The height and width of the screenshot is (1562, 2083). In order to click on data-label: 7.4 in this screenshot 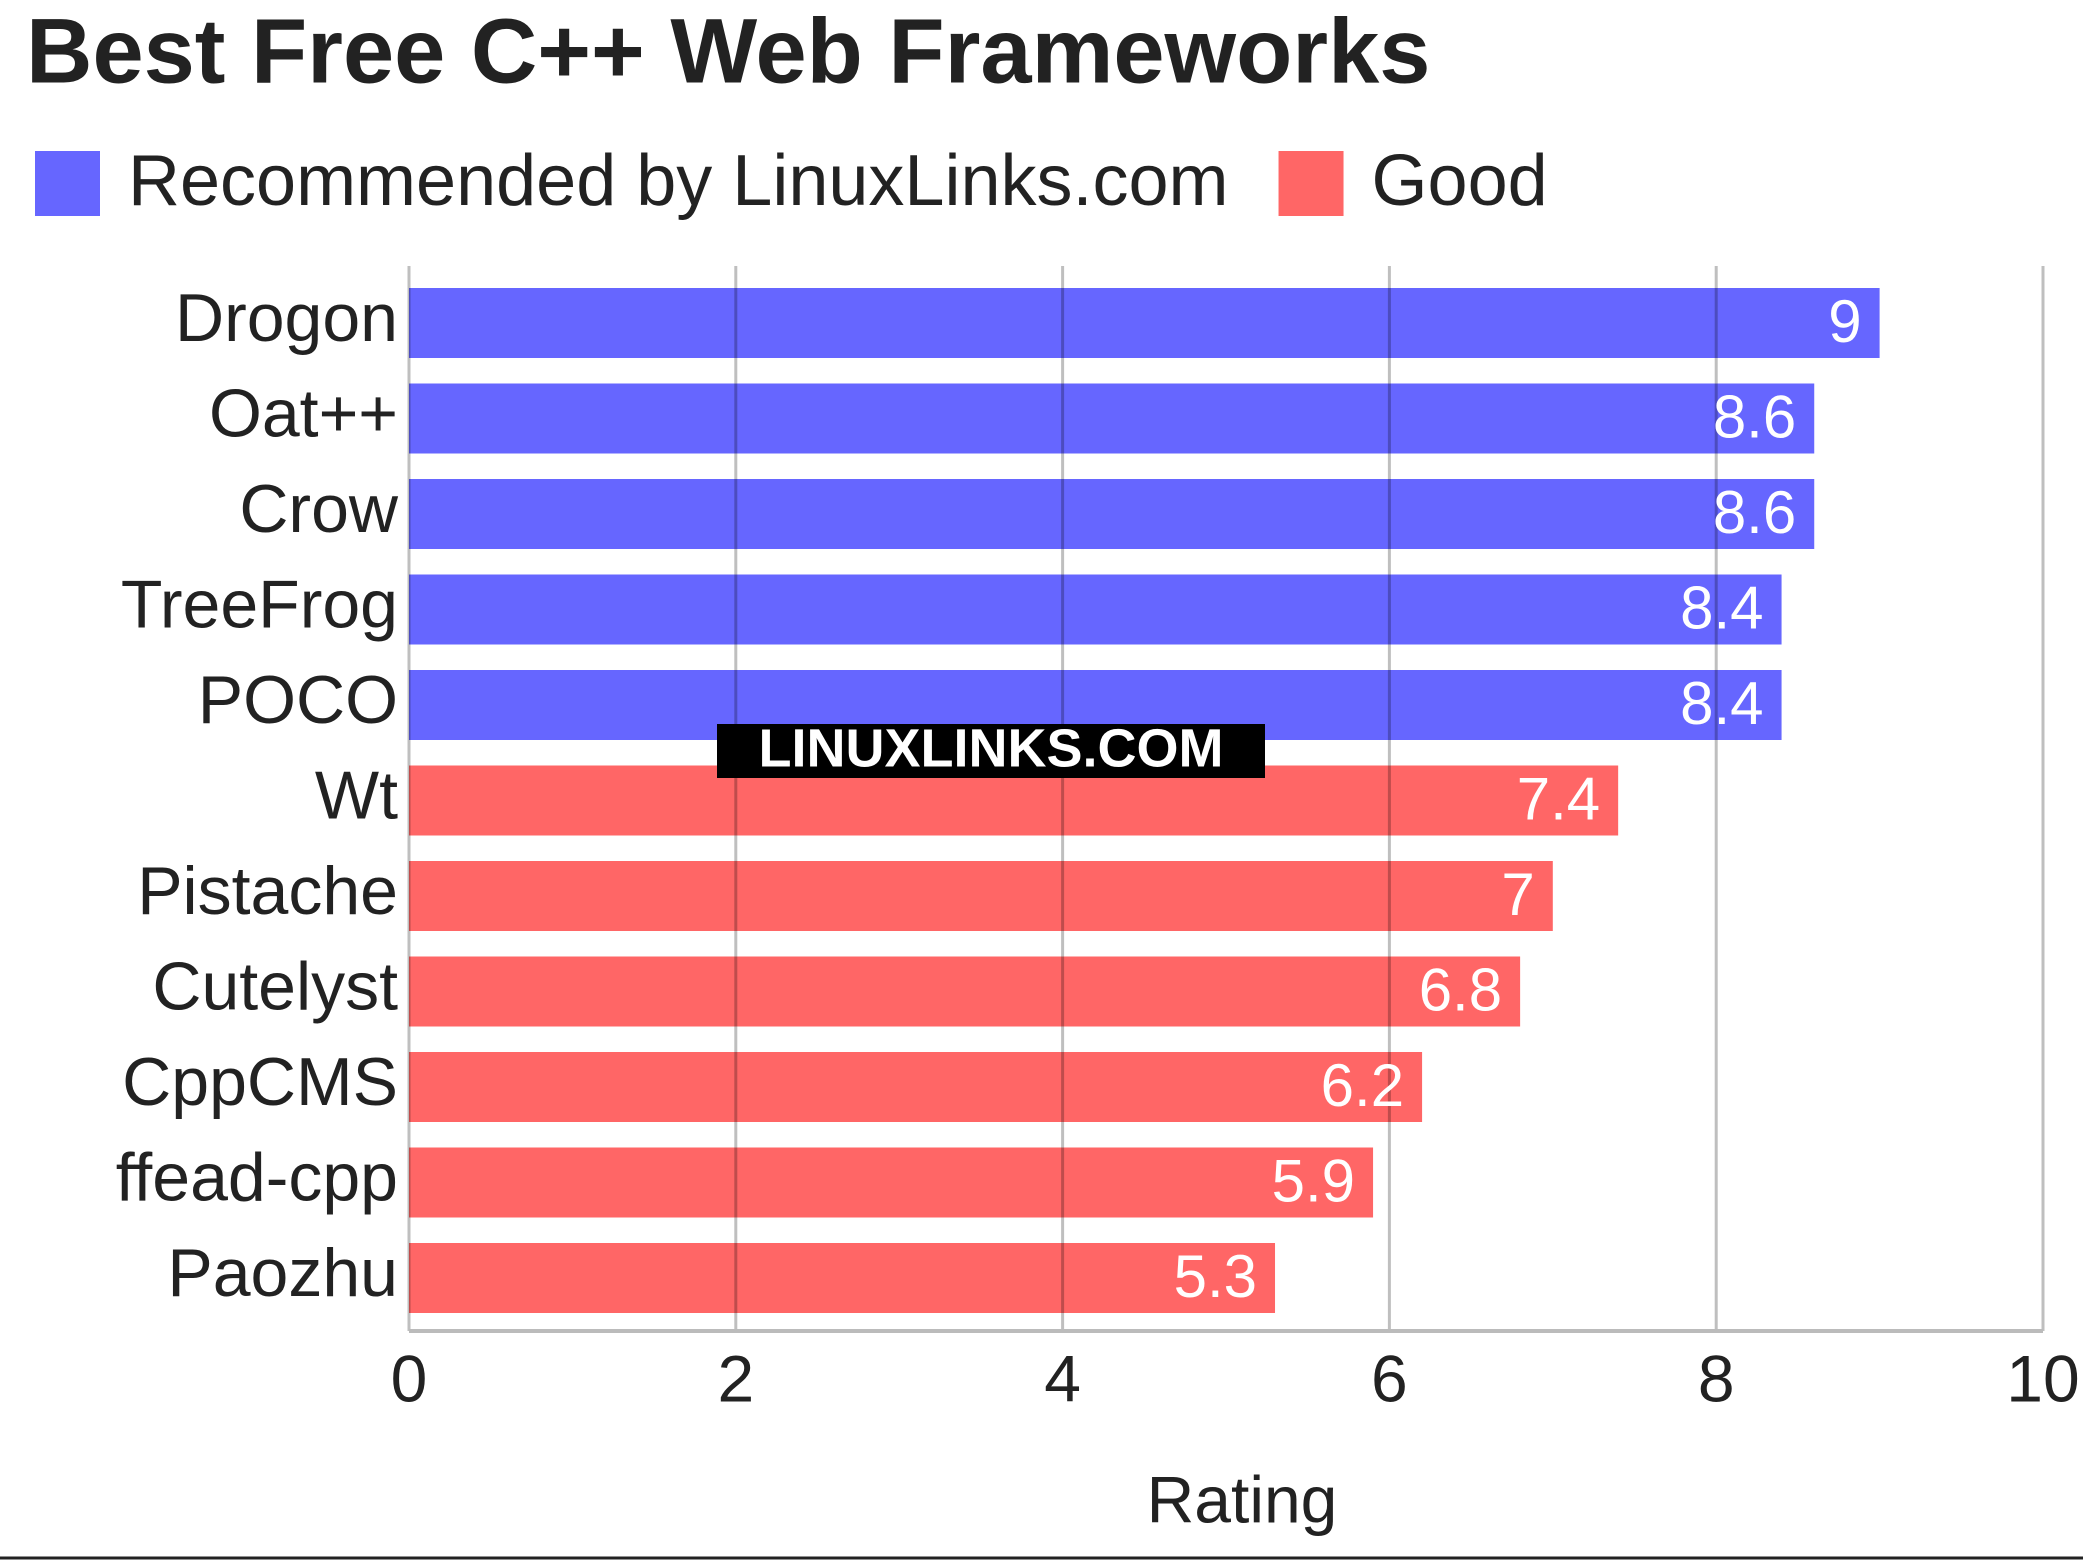, I will do `click(1558, 798)`.